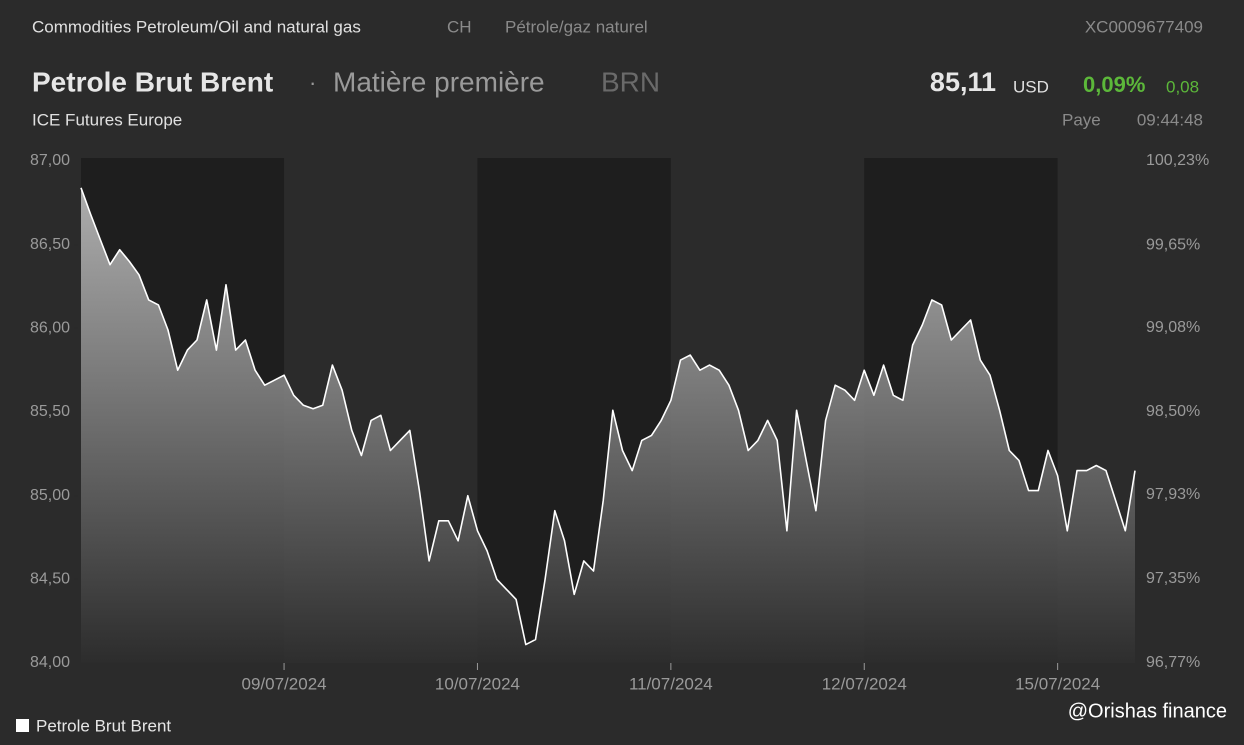  Describe the element at coordinates (1173, 327) in the screenshot. I see `y2-tick-label: 99,08%` at that location.